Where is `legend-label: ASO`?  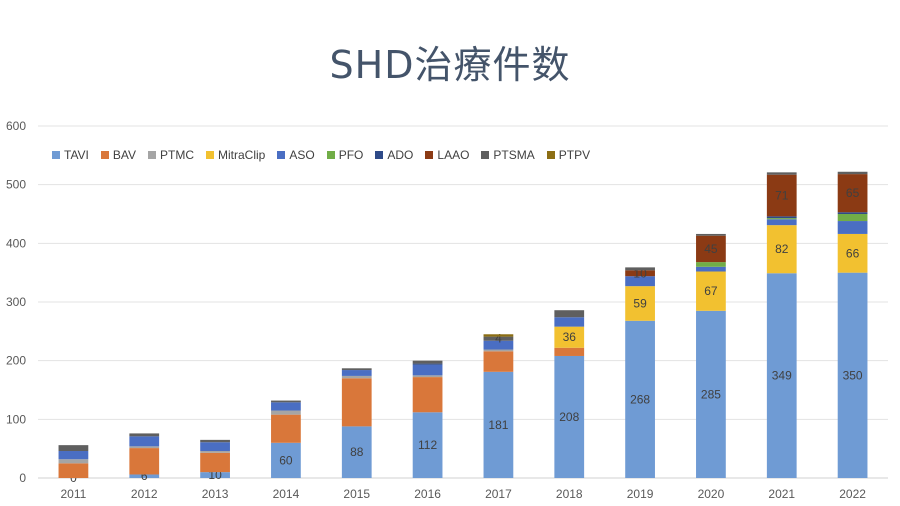 legend-label: ASO is located at coordinates (302, 155).